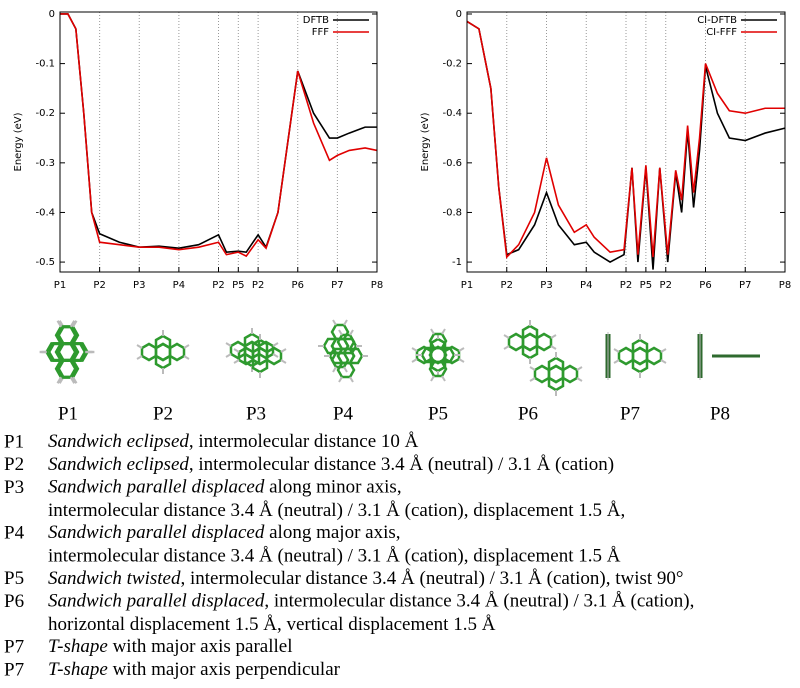  Describe the element at coordinates (14, 578) in the screenshot. I see `legend-key: P5` at that location.